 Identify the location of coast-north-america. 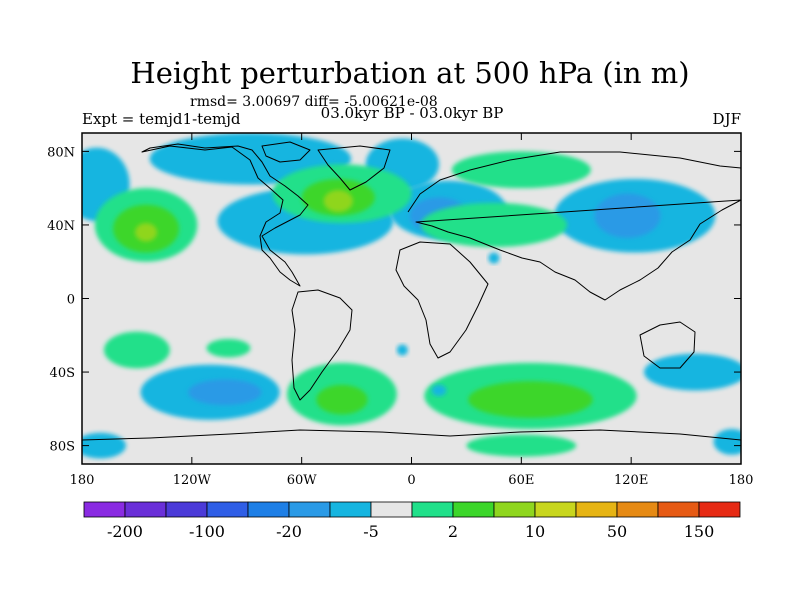
(225, 215).